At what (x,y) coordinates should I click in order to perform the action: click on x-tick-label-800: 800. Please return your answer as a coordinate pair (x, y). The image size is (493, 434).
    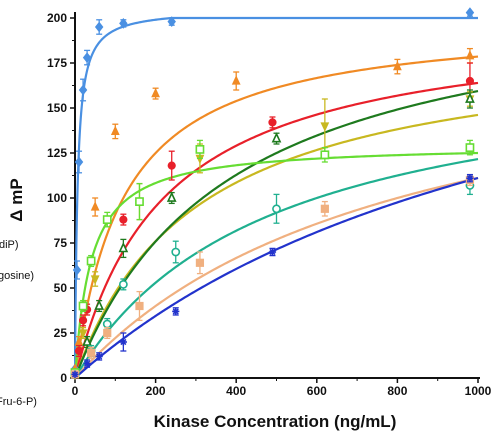
    Looking at the image, I should click on (397, 391).